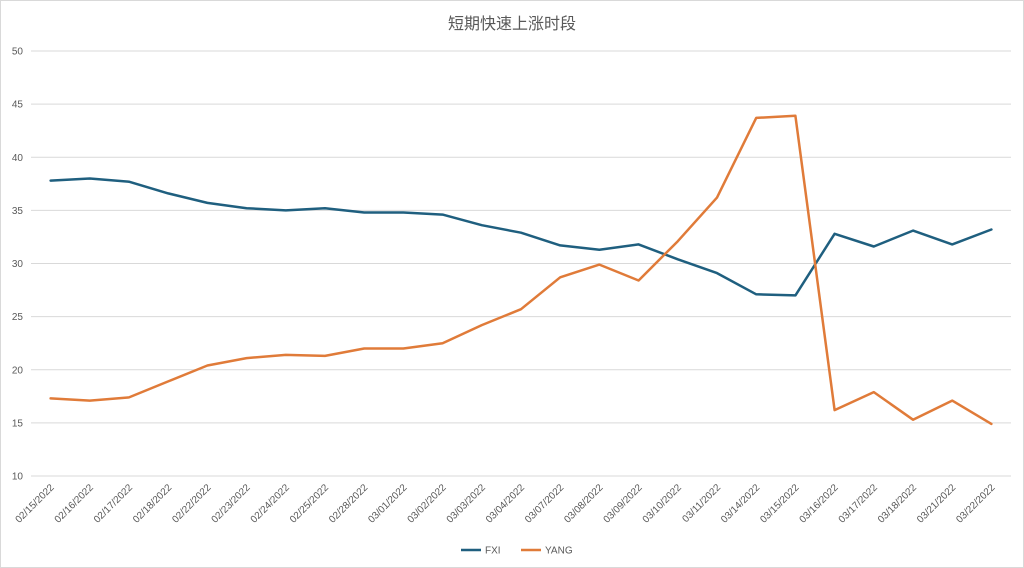  What do you see at coordinates (858, 503) in the screenshot?
I see `x-tick-label: 03/17/2022` at bounding box center [858, 503].